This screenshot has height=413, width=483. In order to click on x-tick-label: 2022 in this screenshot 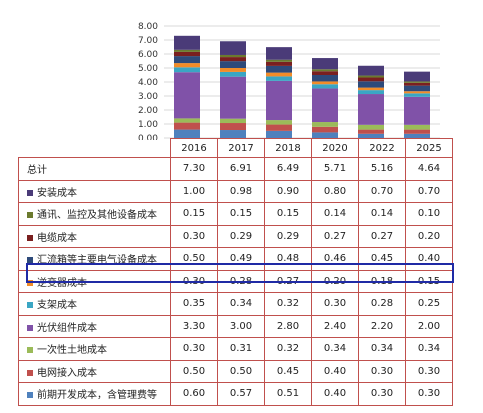, I will do `click(382, 148)`.